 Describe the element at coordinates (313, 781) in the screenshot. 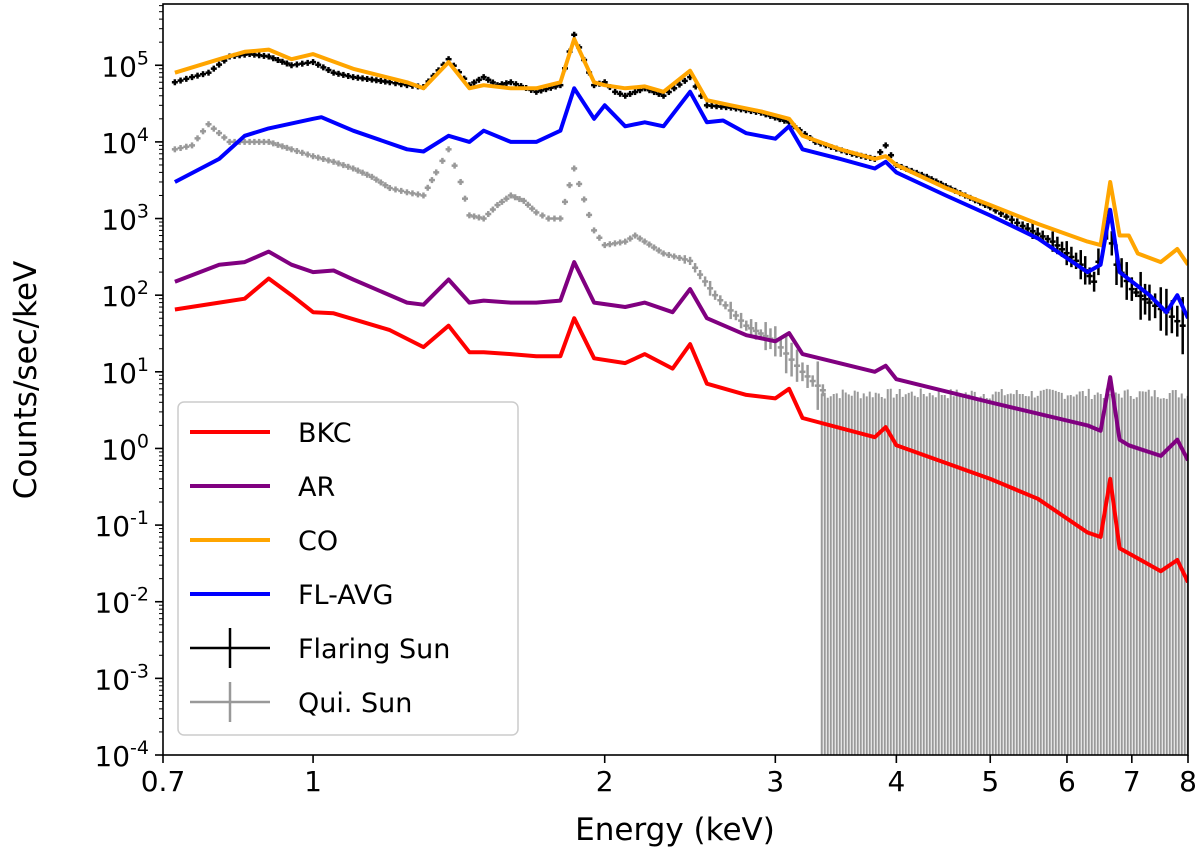

I see `x-tick-label: 1` at that location.